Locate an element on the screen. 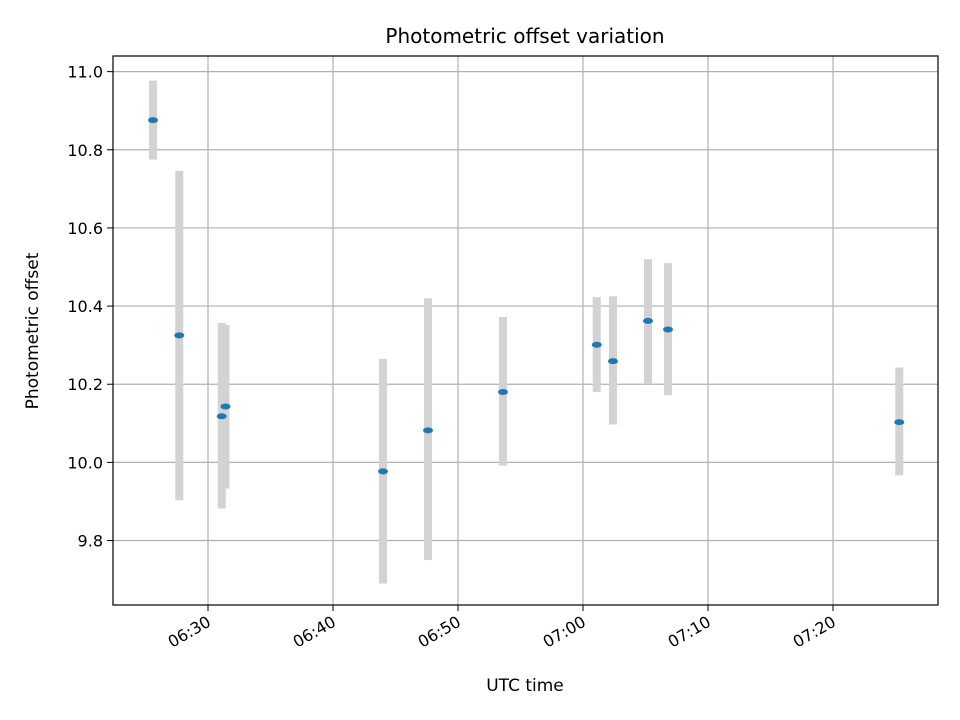  y-tick-label: 9.8 is located at coordinates (90, 541).